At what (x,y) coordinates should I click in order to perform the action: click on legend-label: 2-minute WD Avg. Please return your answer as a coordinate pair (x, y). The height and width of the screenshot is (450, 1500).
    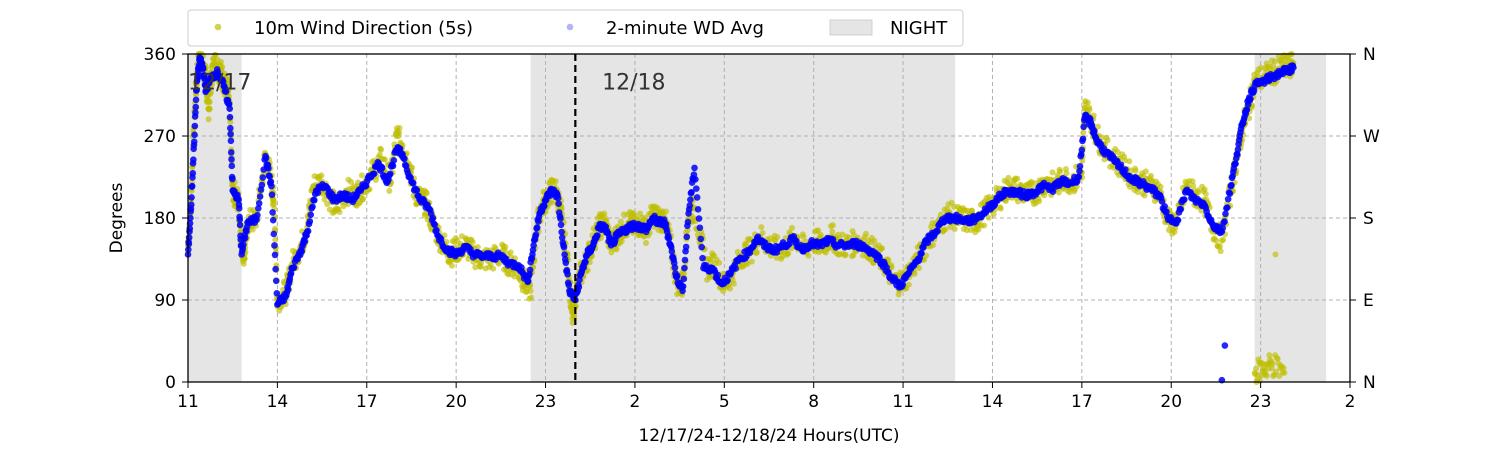
    Looking at the image, I should click on (685, 28).